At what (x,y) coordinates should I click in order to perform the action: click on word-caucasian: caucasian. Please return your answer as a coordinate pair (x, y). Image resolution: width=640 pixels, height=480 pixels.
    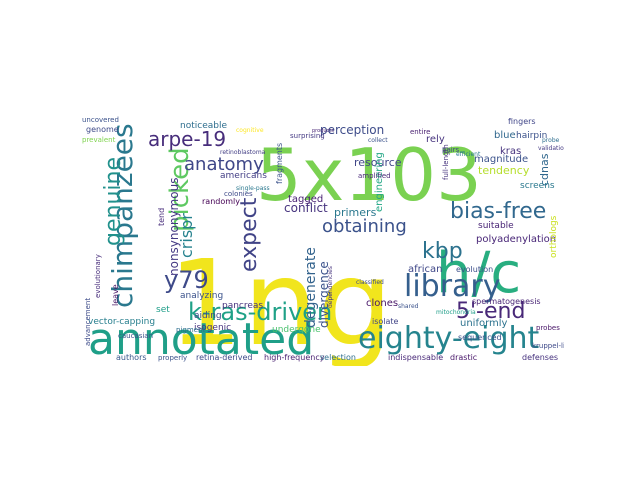
    Looking at the image, I should click on (135, 336).